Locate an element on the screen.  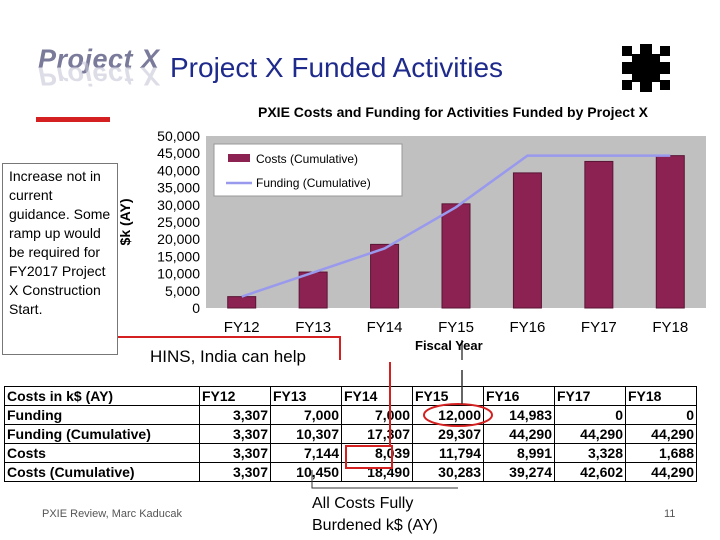
table-cell: 10,307 is located at coordinates (306, 434).